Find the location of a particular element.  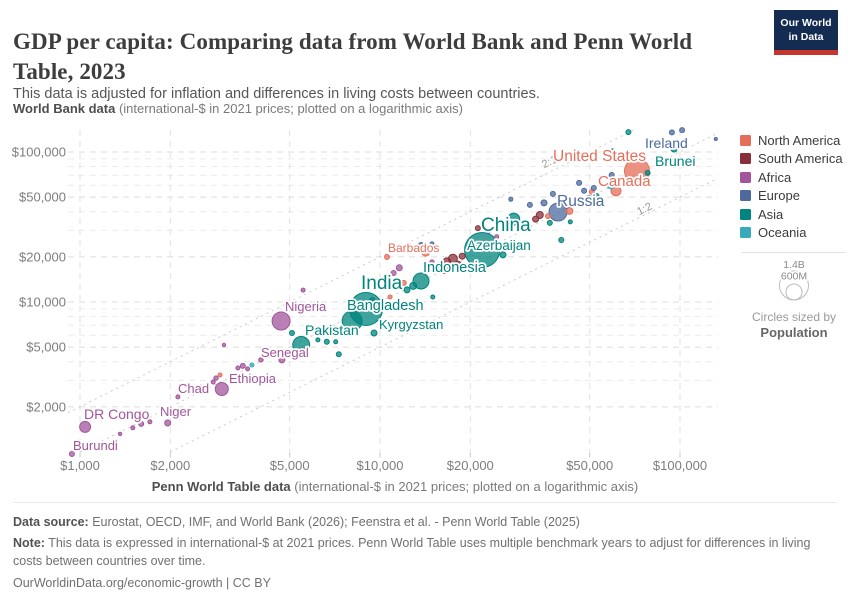

y-axis-title-bold: World Bank data is located at coordinates (64, 108).